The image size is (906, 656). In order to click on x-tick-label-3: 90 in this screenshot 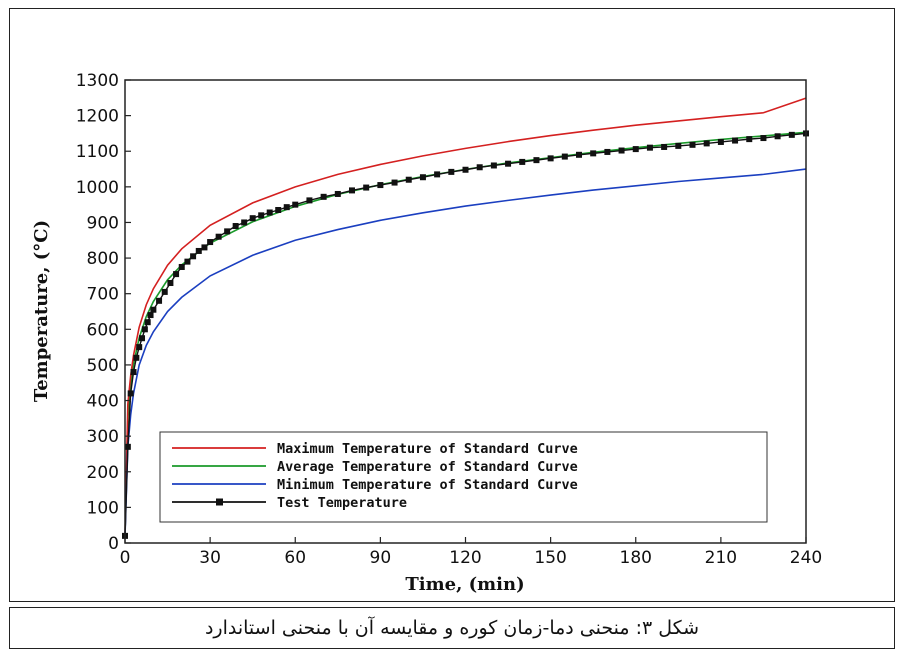, I will do `click(381, 558)`.